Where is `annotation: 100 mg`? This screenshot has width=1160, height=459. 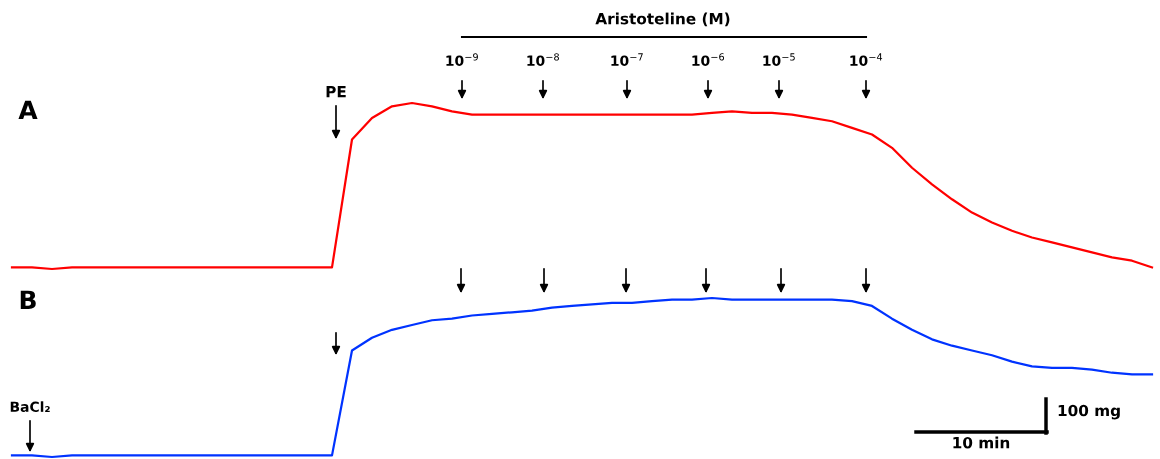
annotation: 100 mg is located at coordinates (1089, 412).